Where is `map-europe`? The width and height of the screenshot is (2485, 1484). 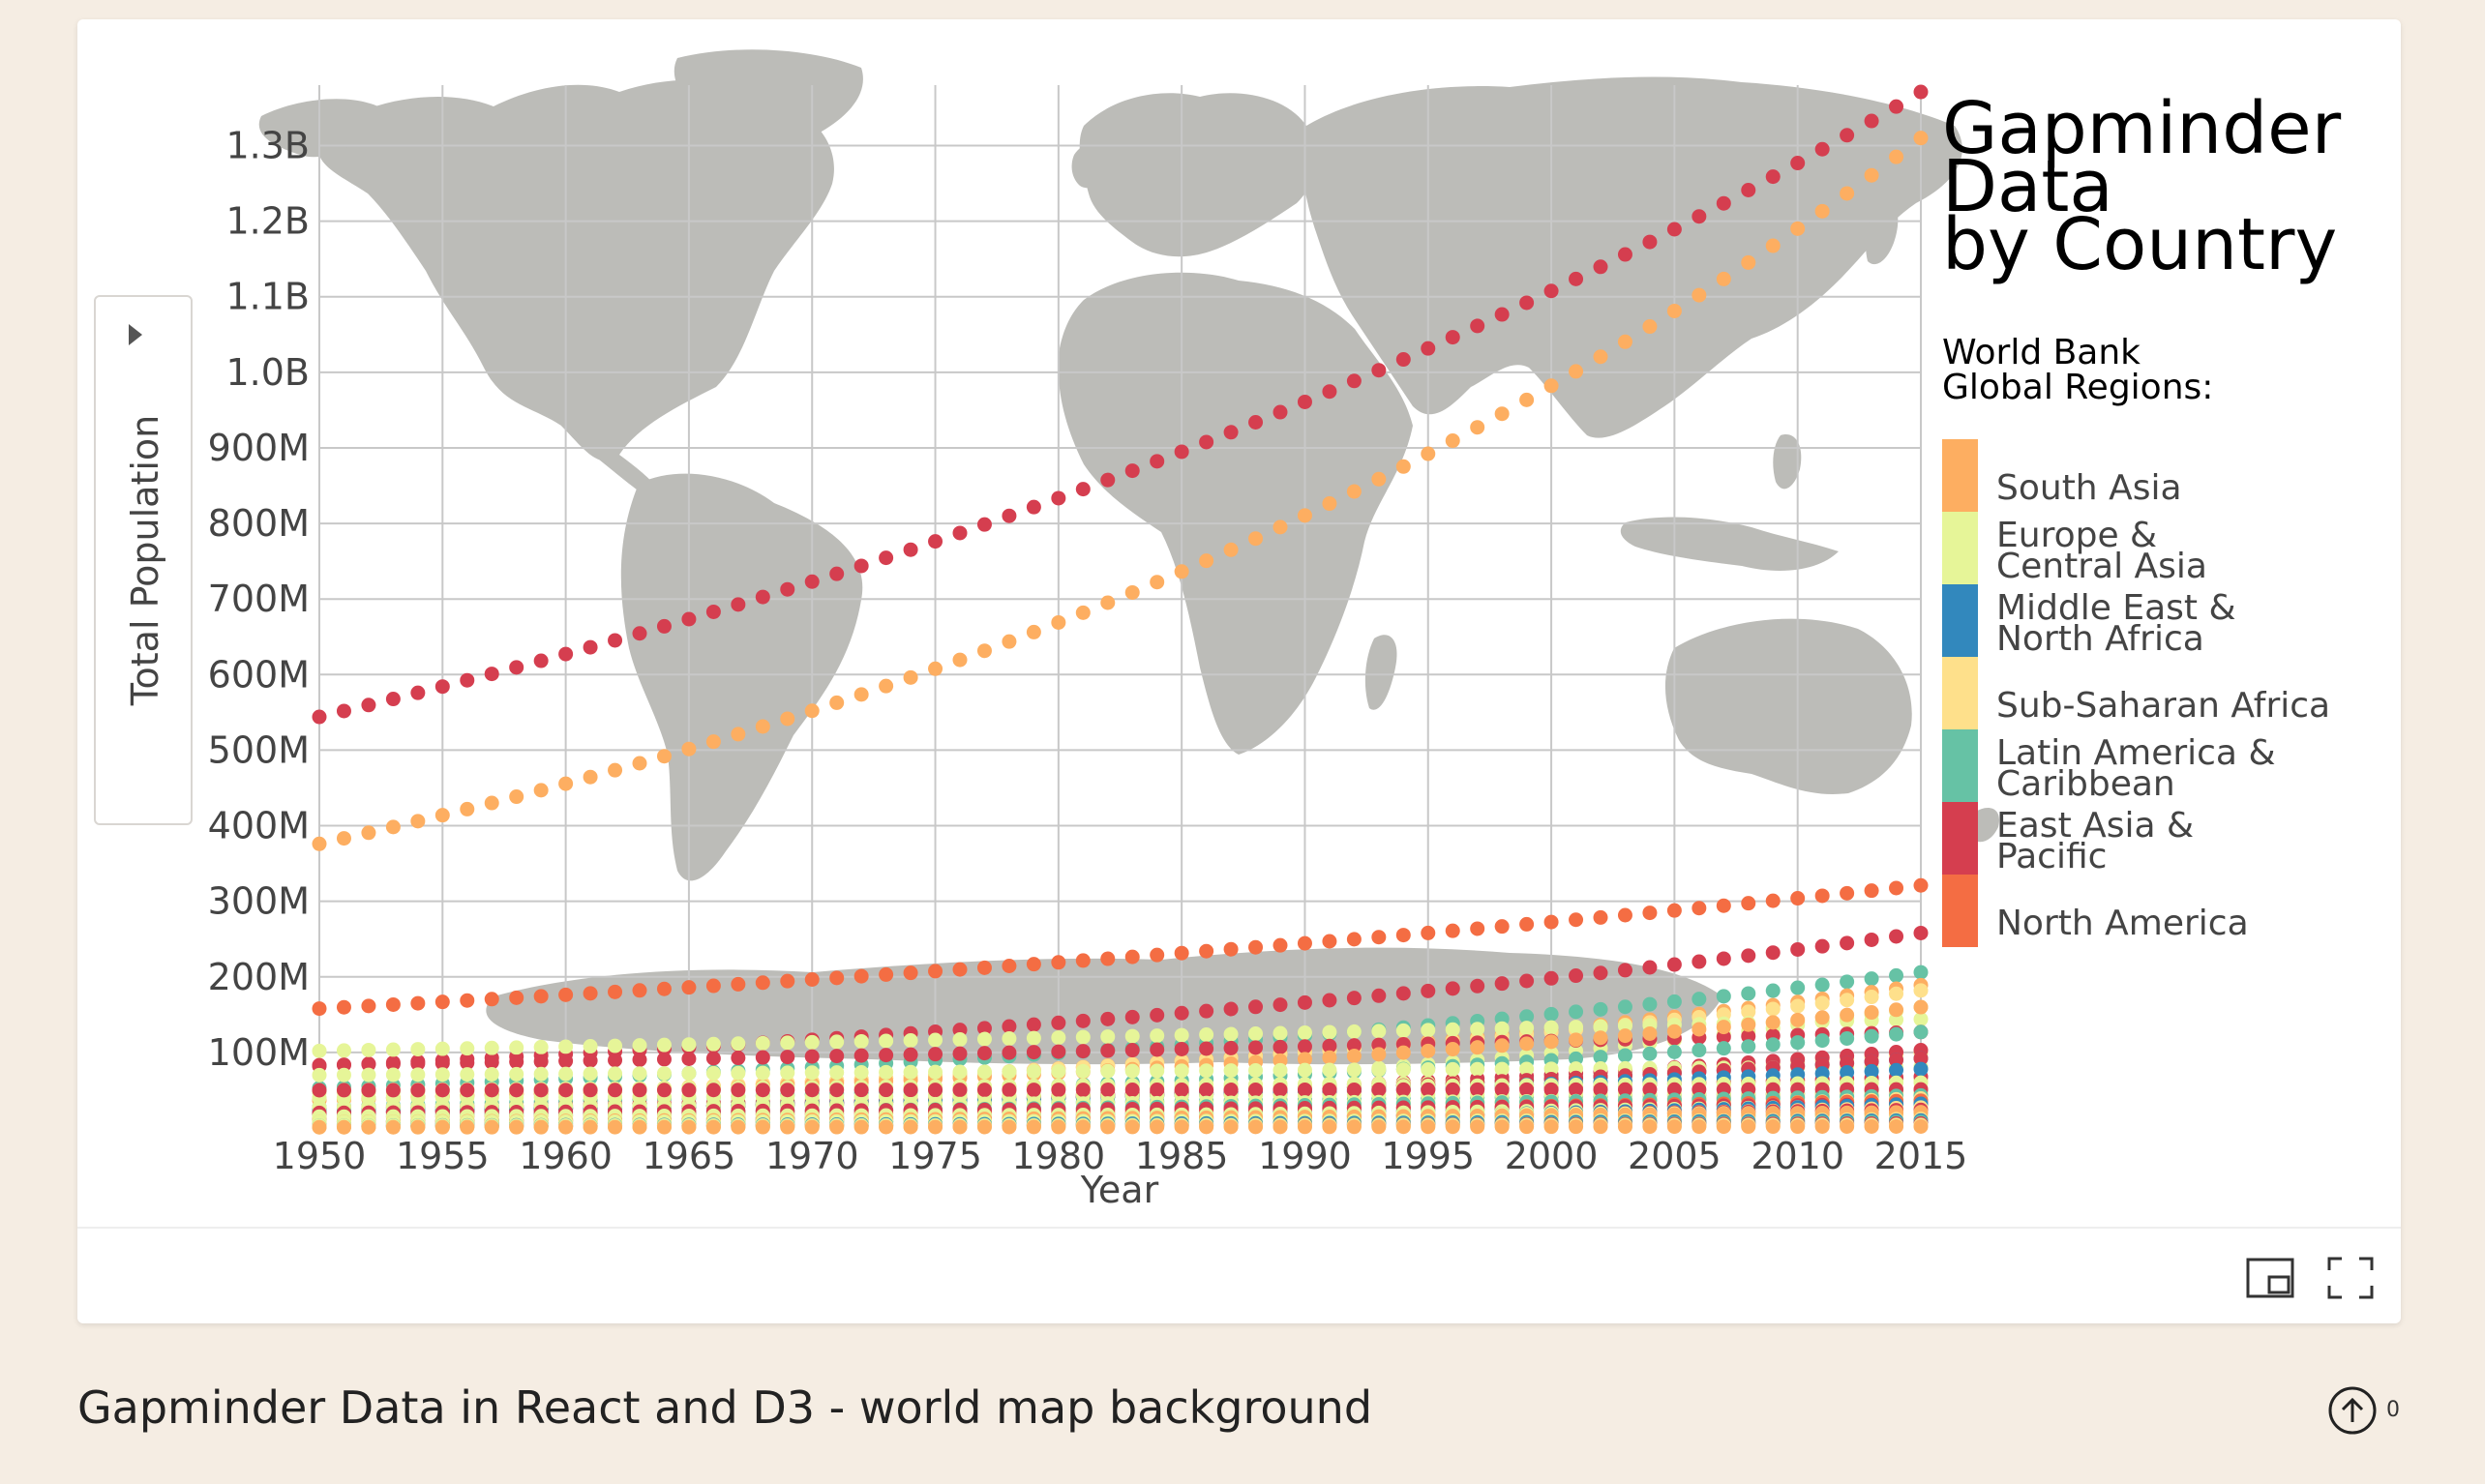 map-europe is located at coordinates (1198, 175).